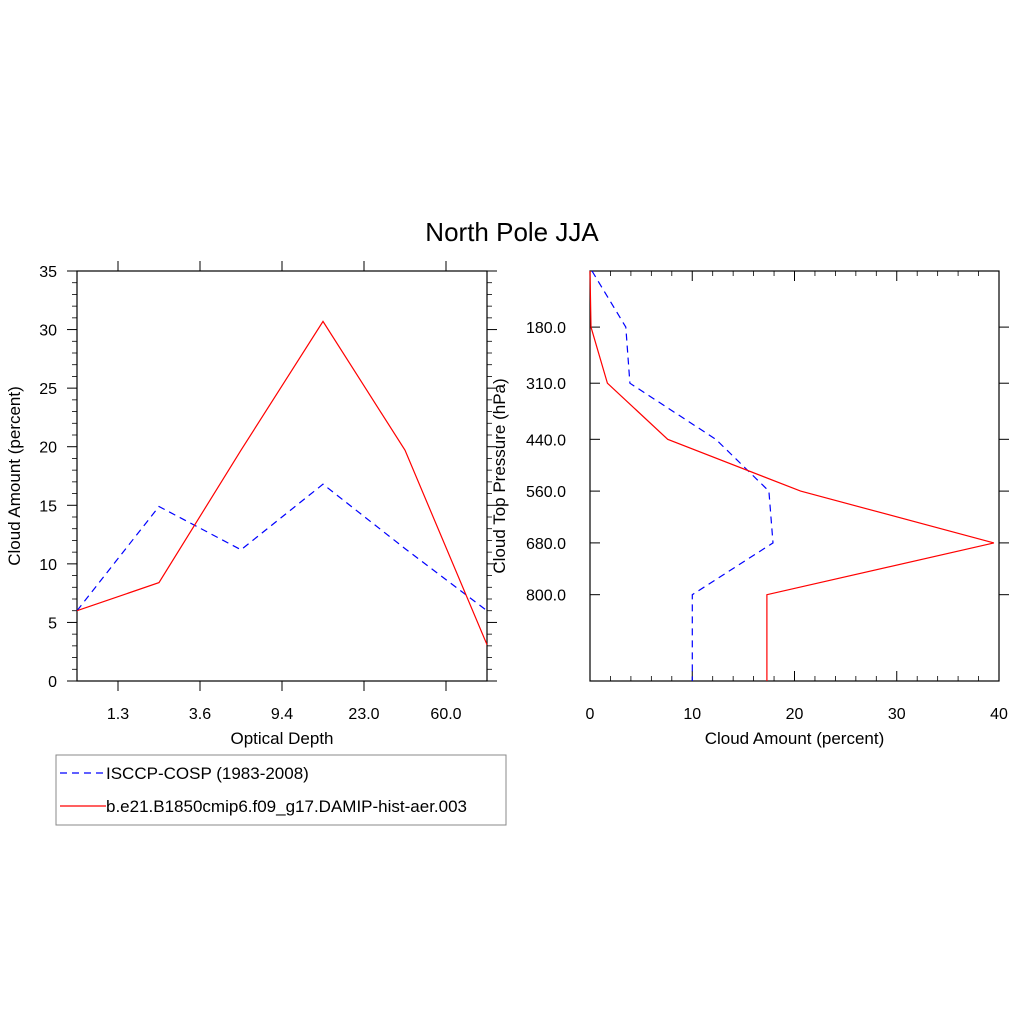 The height and width of the screenshot is (1024, 1024). Describe the element at coordinates (692, 714) in the screenshot. I see `right-x-tick-label: 10` at that location.